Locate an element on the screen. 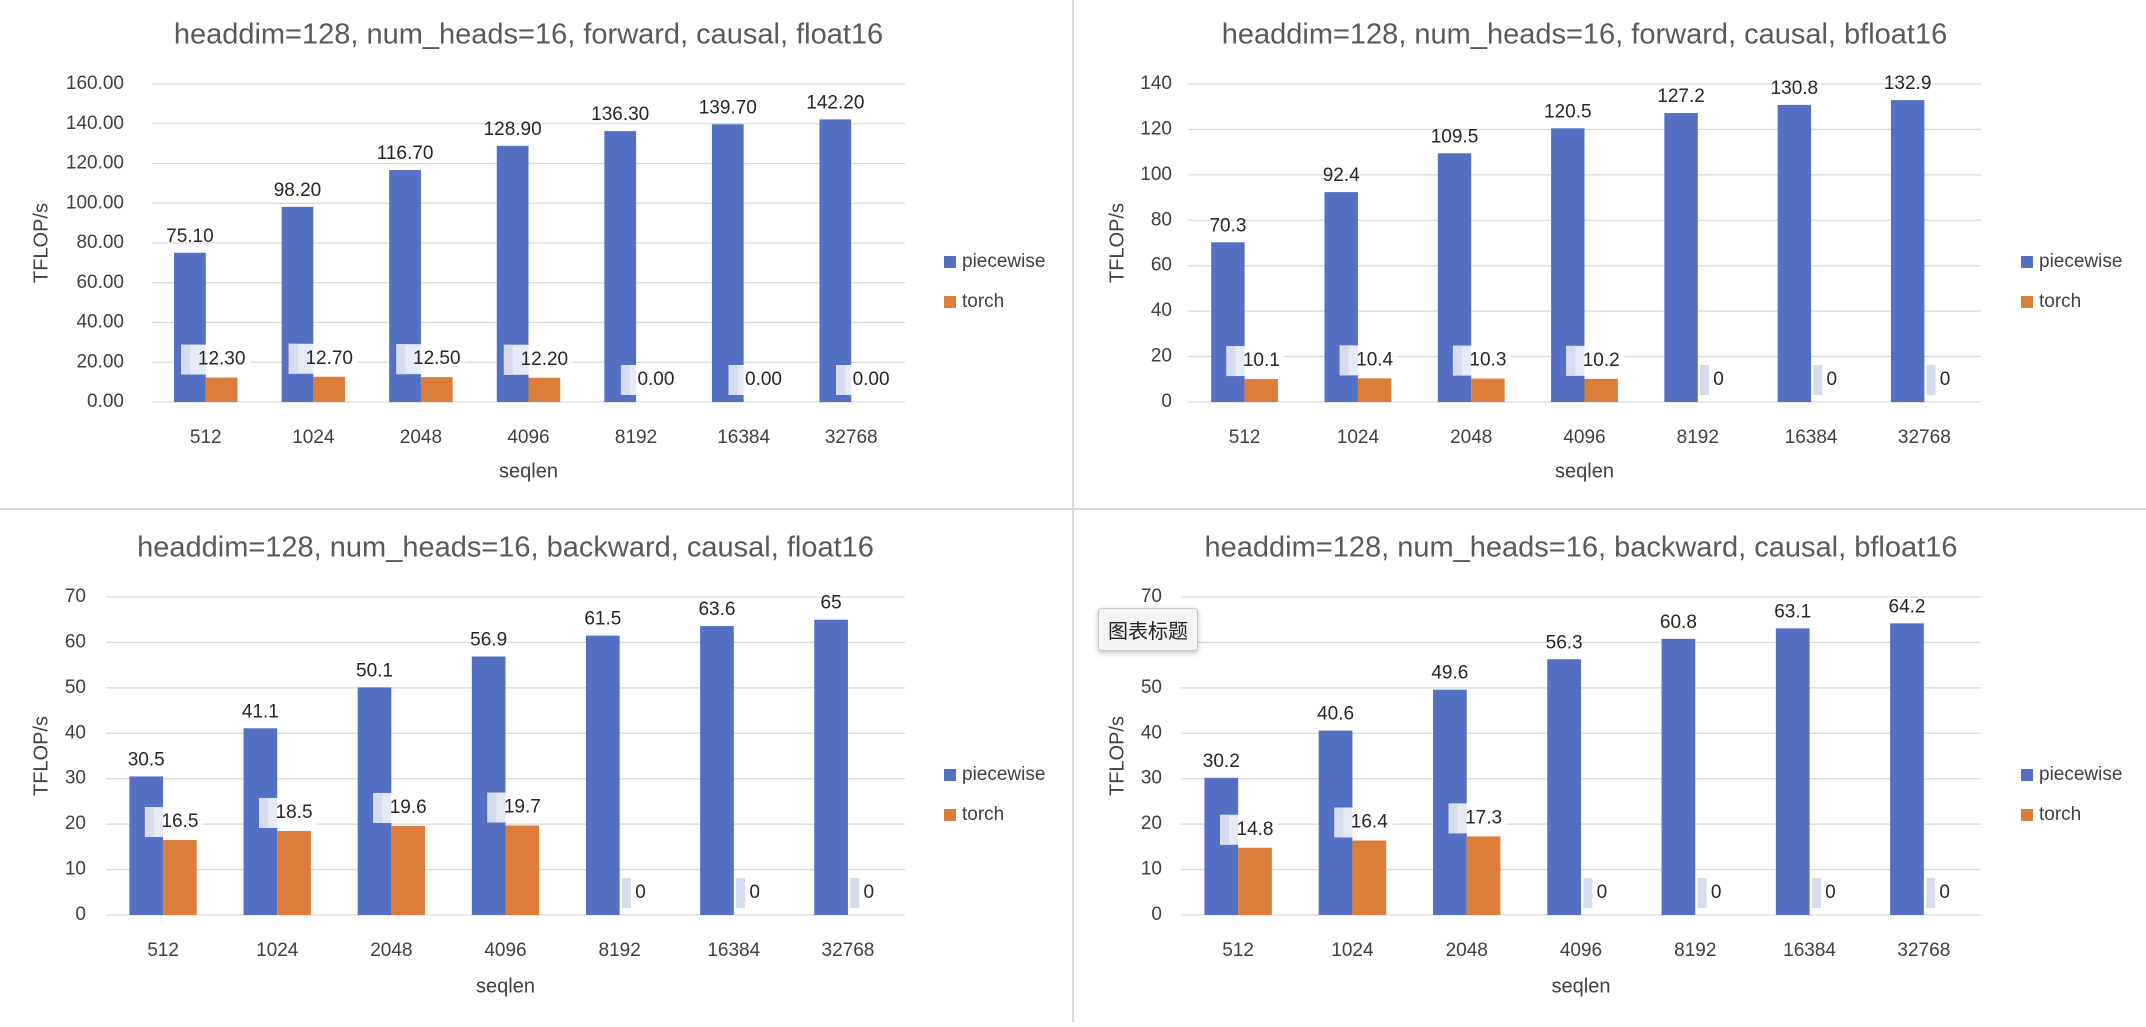 This screenshot has height=1027, width=2146. data-label-torch: 10.4 is located at coordinates (1374, 359).